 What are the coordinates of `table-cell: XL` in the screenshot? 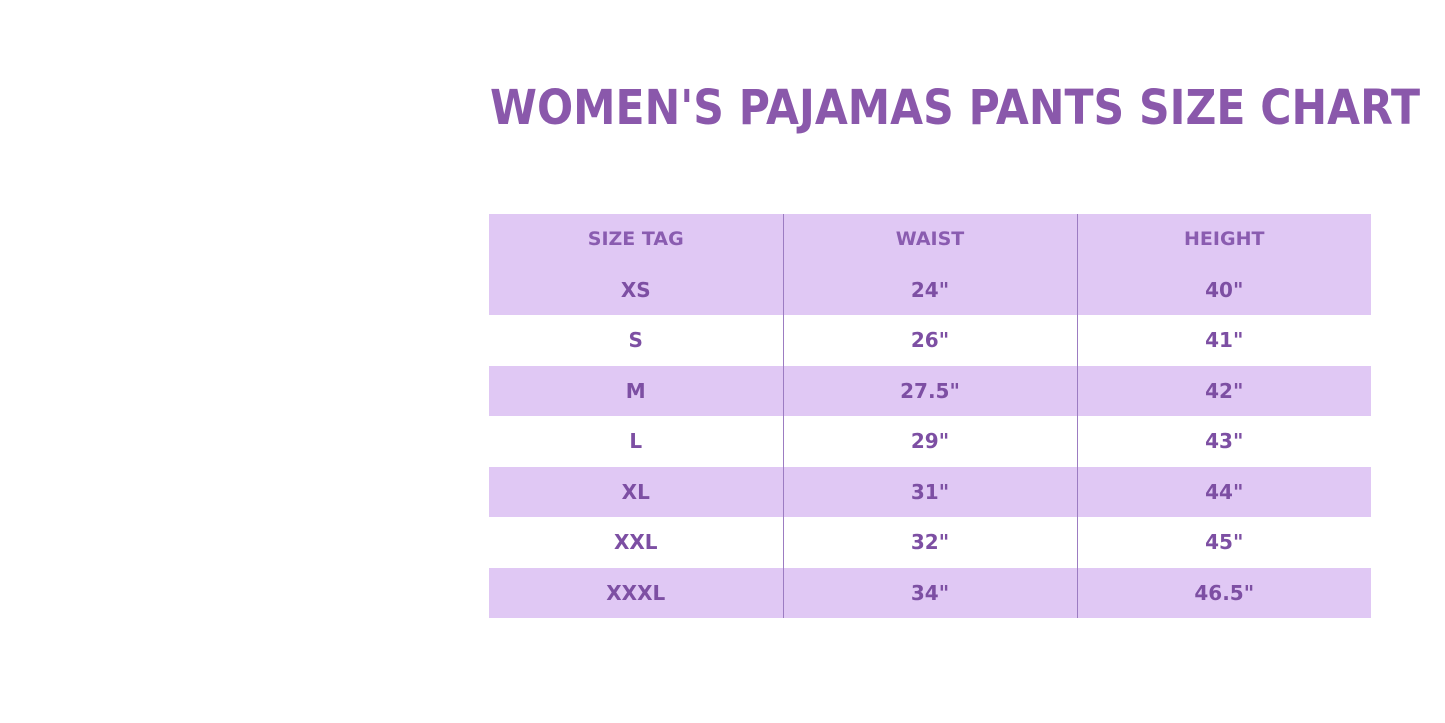 It's located at (635, 491).